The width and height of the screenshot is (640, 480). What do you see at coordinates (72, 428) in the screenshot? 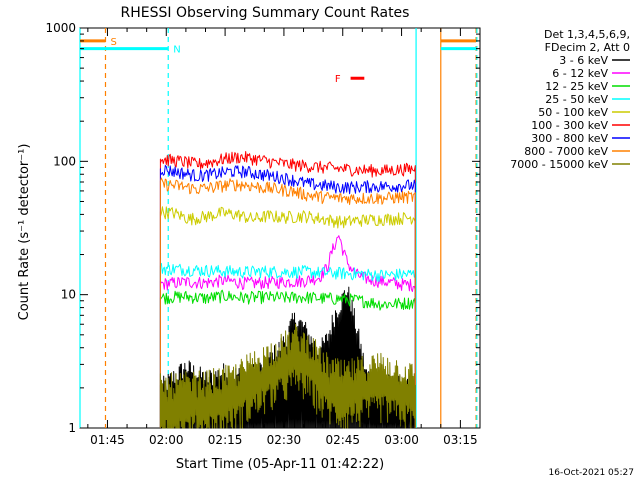
I see `y-tick-label: 1` at bounding box center [72, 428].